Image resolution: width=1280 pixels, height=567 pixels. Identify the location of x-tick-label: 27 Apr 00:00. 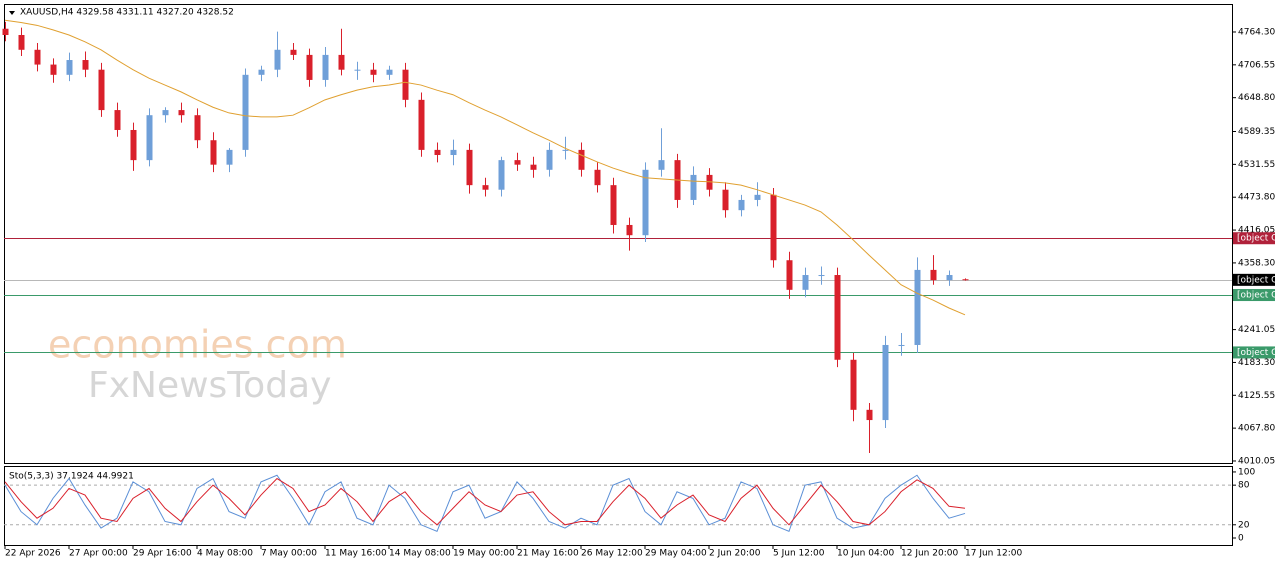
(98, 554).